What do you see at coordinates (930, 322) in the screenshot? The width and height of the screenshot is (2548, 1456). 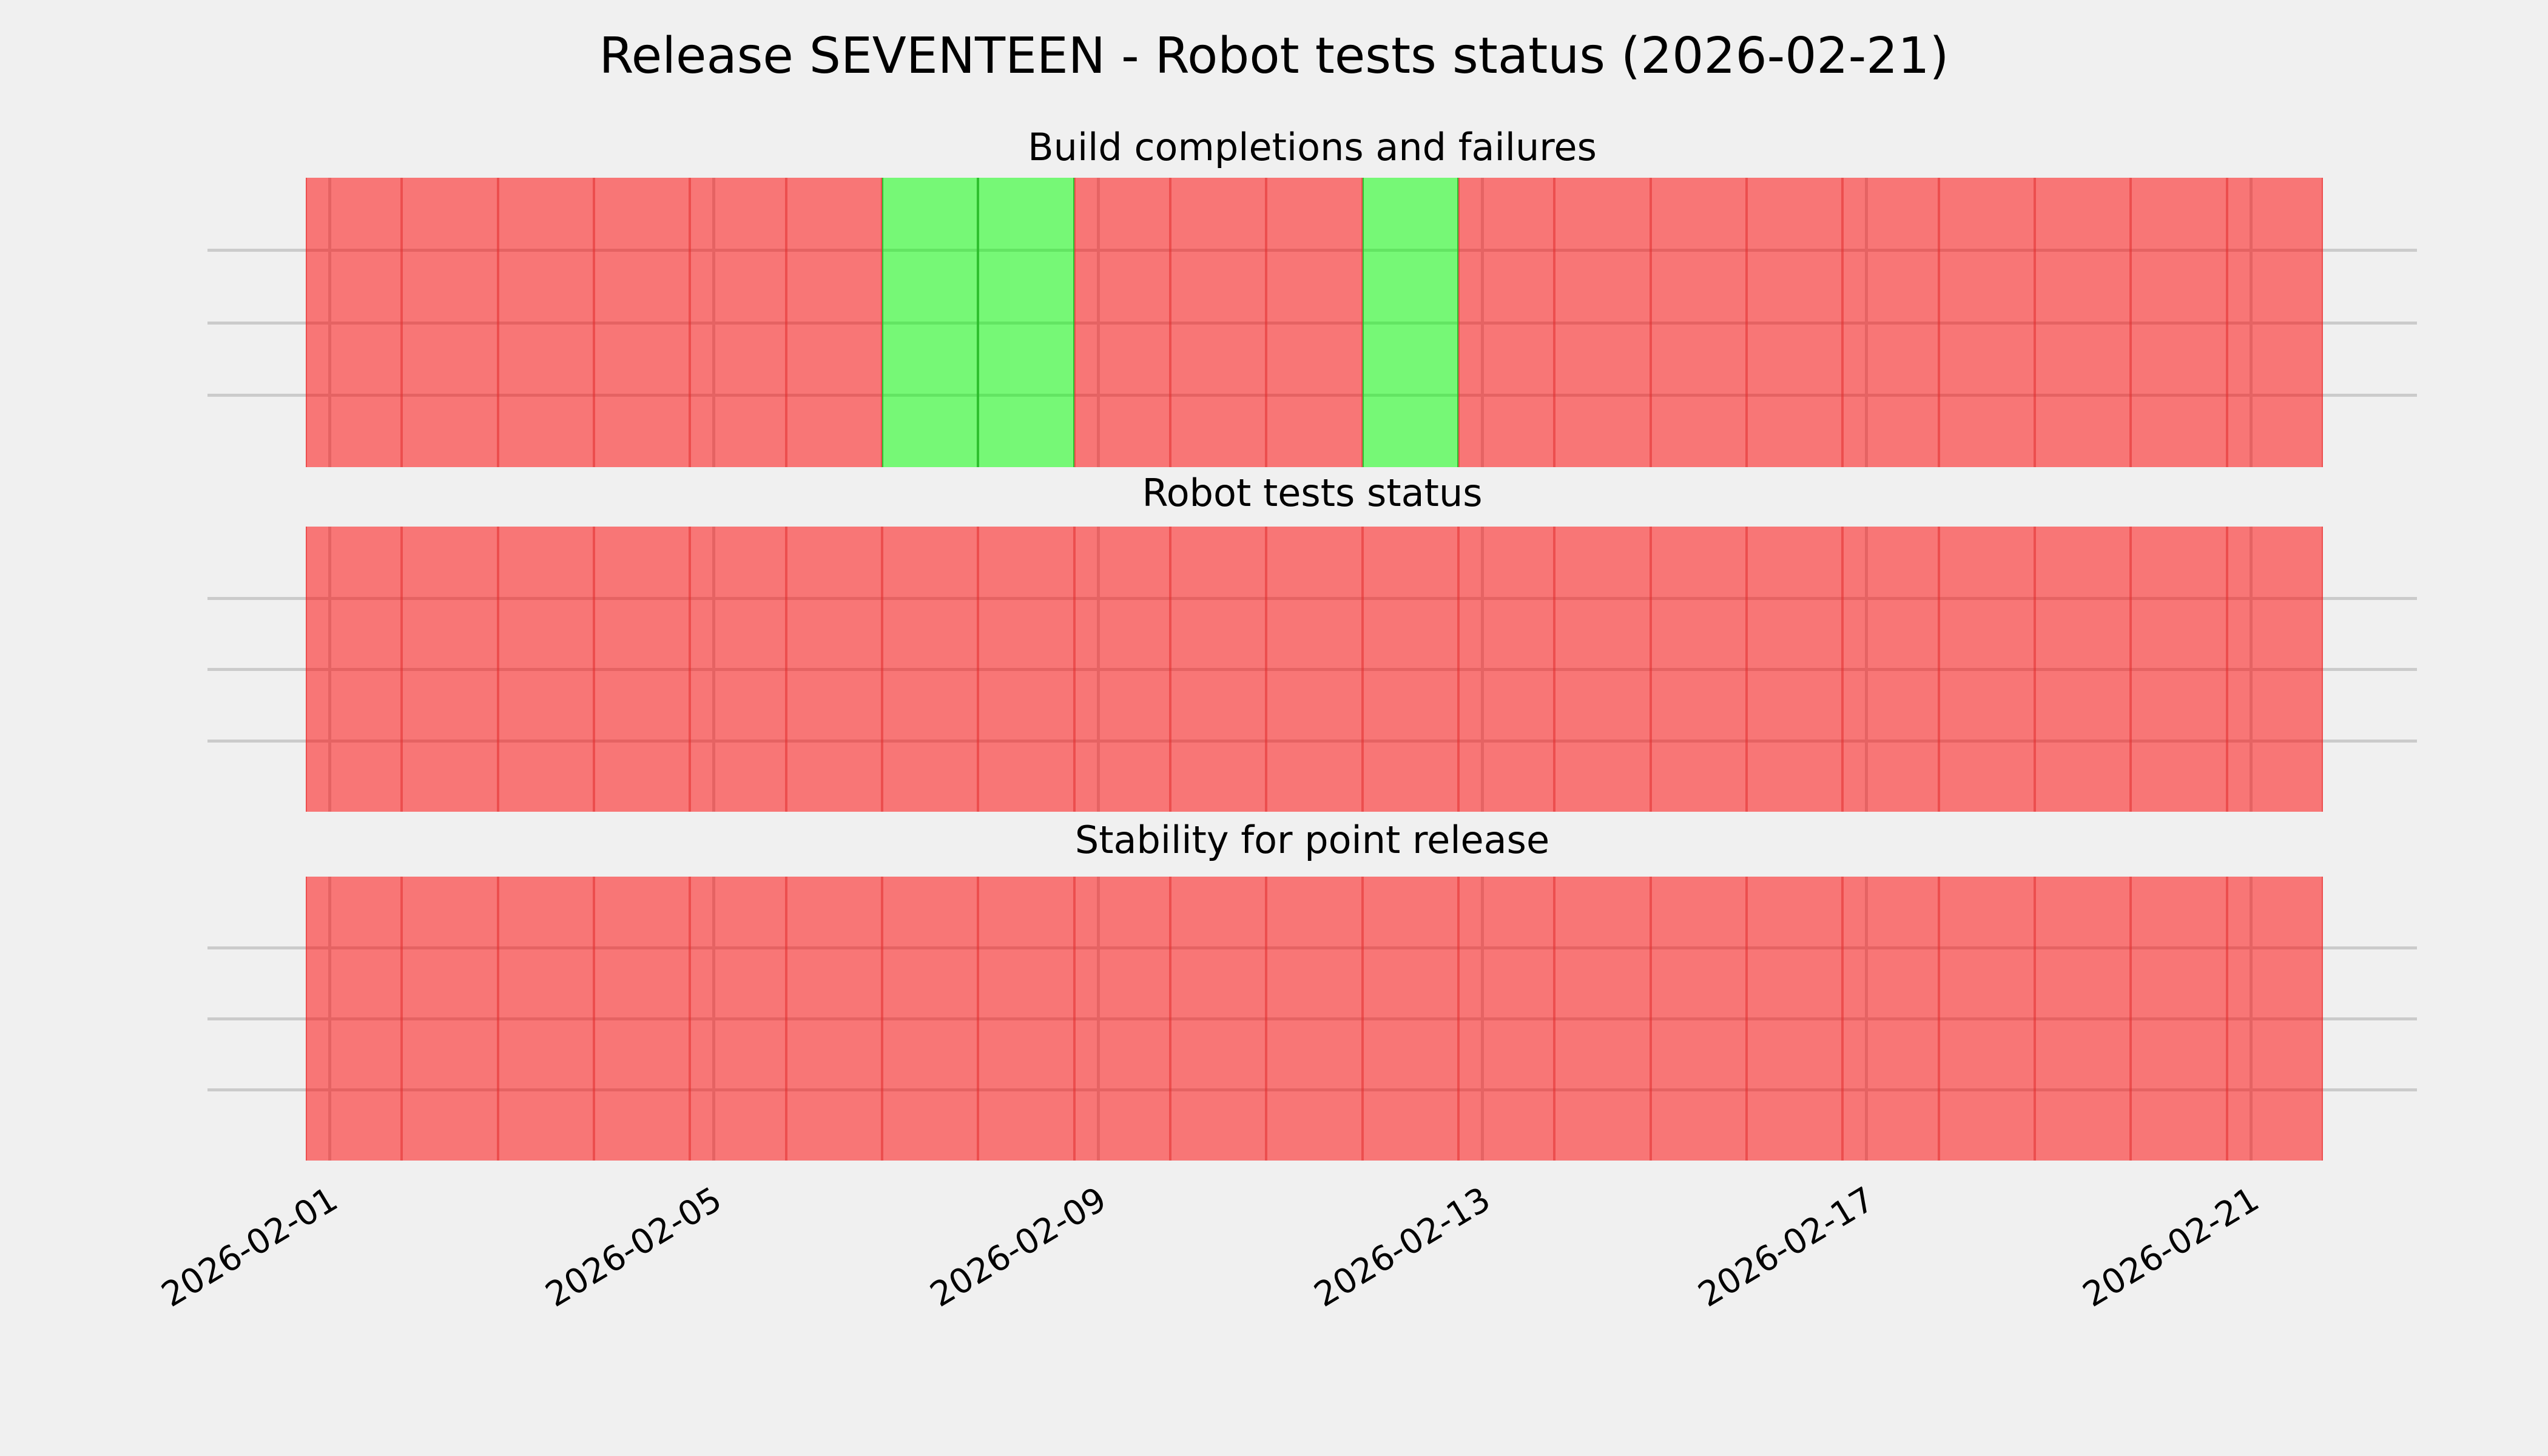 I see `bar-2026-02-07-pass` at bounding box center [930, 322].